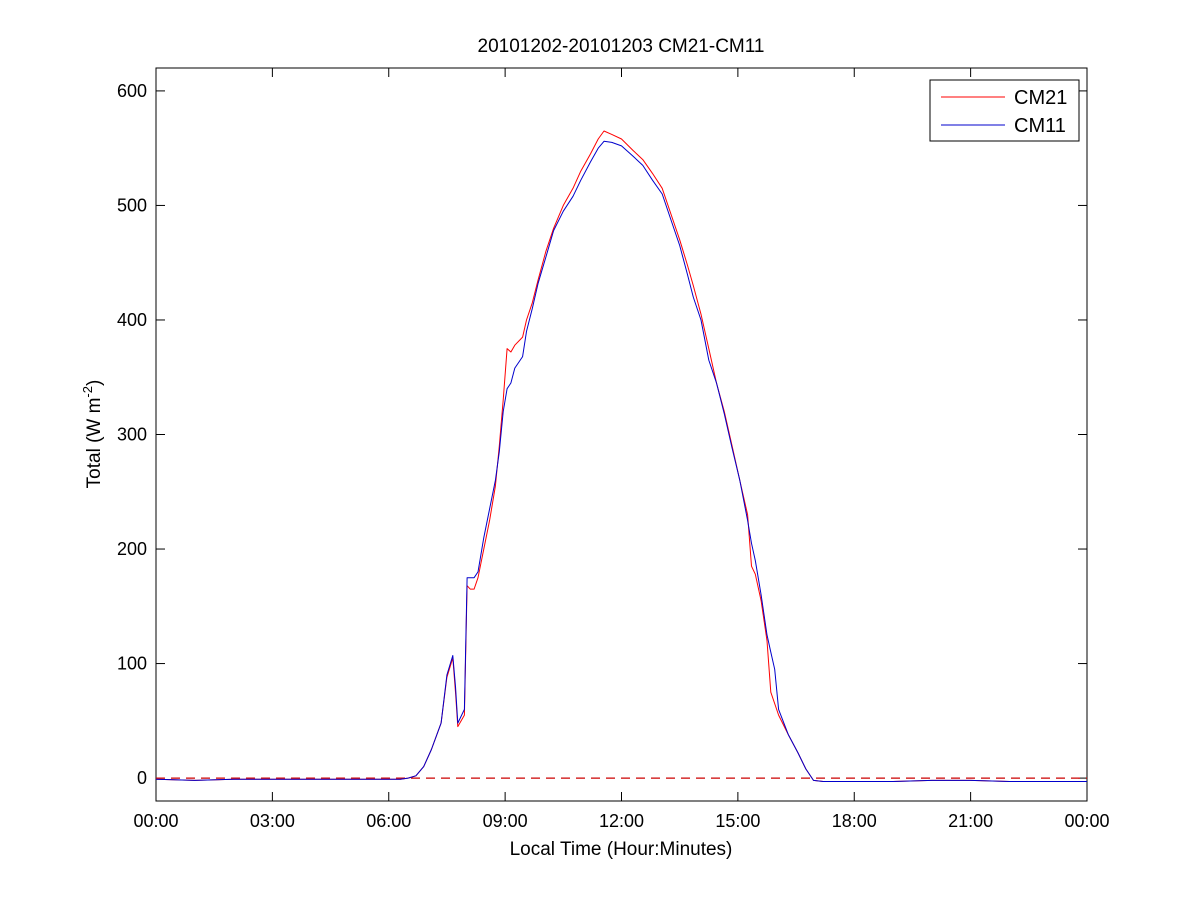 The height and width of the screenshot is (906, 1201). Describe the element at coordinates (1040, 126) in the screenshot. I see `legend-label-cm11: CM11` at that location.